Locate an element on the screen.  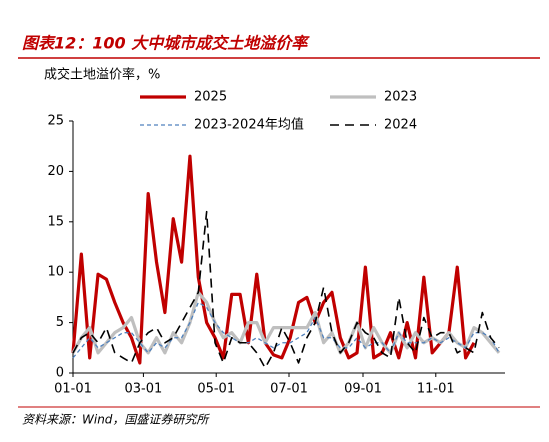
y-tick-label: 25 is located at coordinates (55, 121).